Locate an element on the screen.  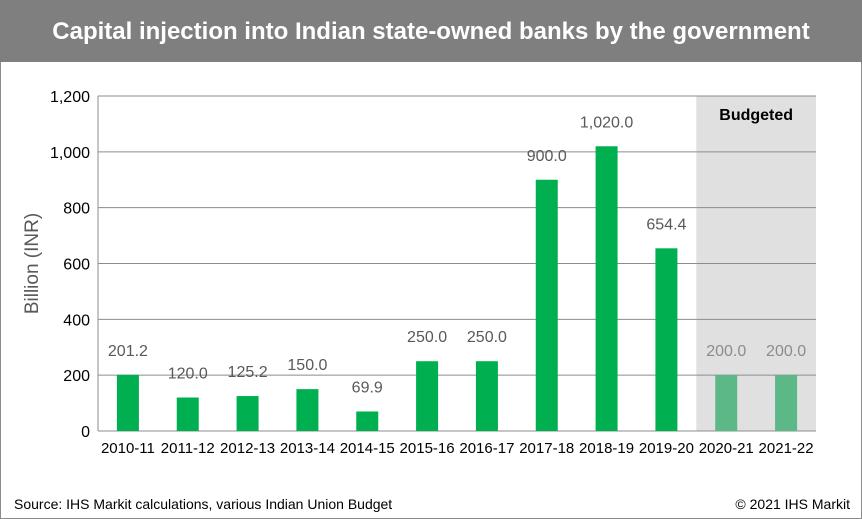
y-tick-label: 0 is located at coordinates (85, 432).